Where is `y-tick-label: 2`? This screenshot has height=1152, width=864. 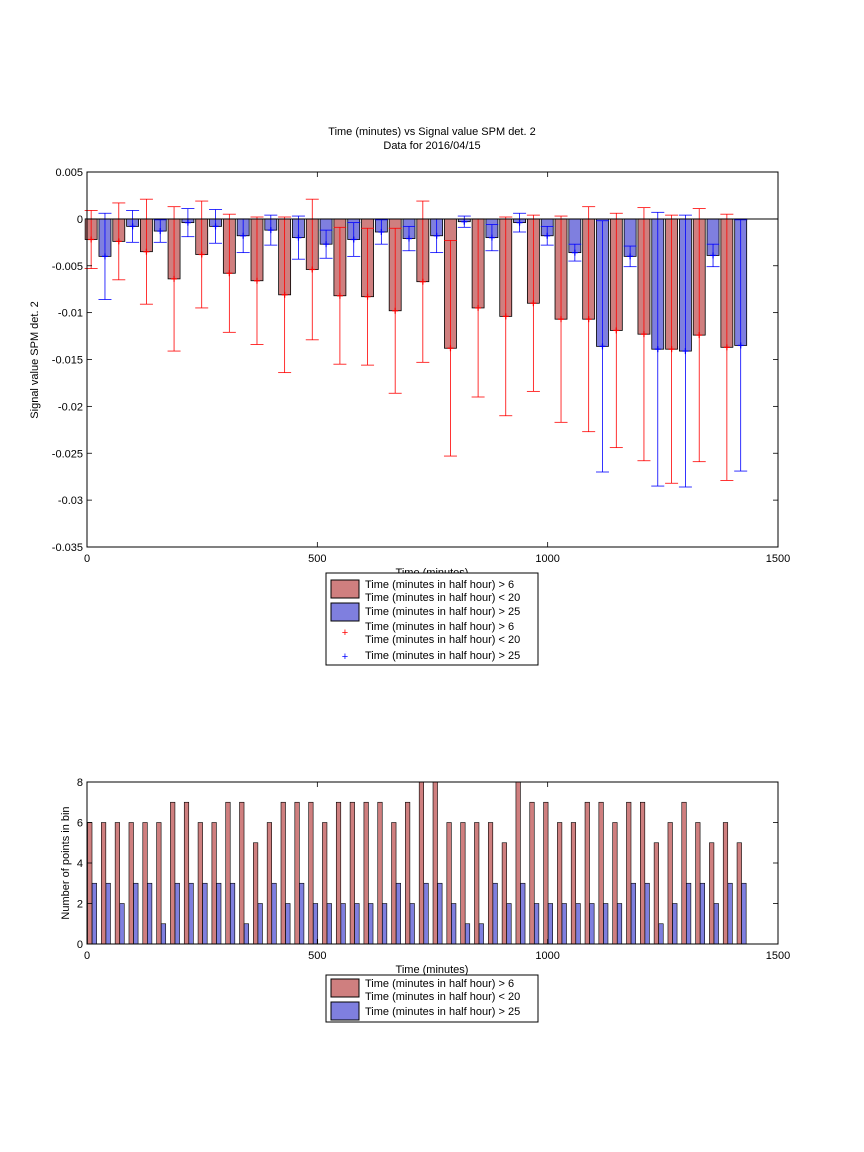 y-tick-label: 2 is located at coordinates (80, 905).